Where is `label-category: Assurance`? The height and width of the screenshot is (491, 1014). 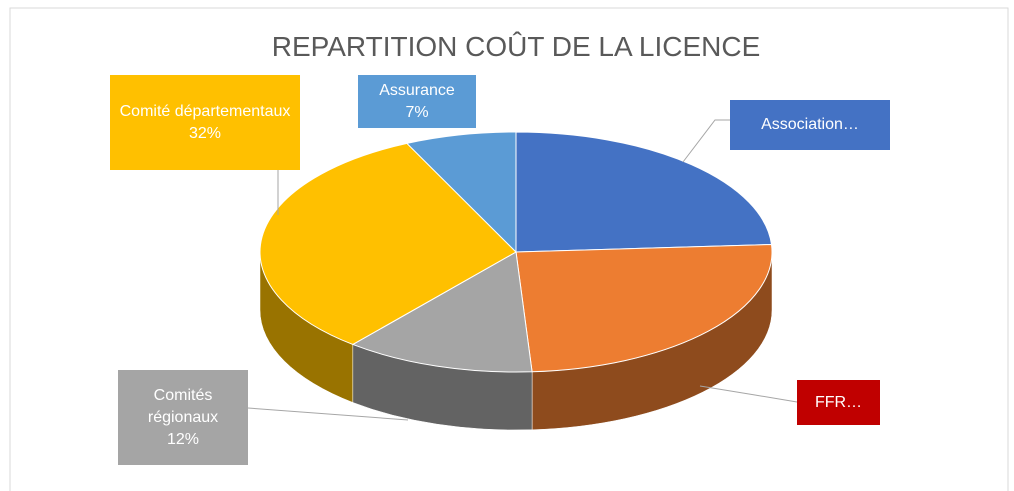 label-category: Assurance is located at coordinates (417, 90).